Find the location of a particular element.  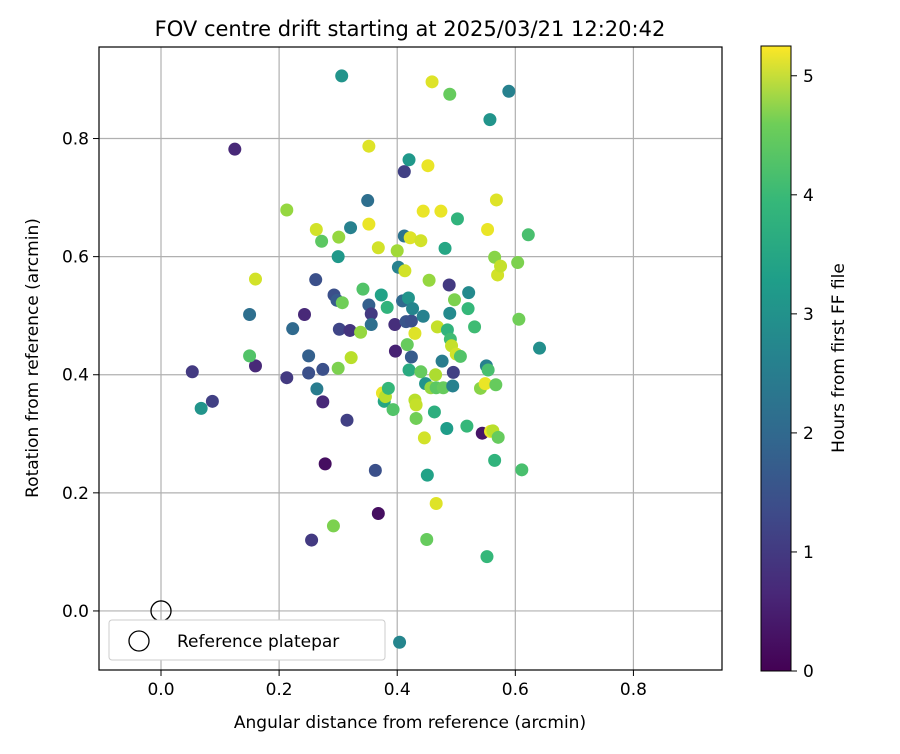

colorbar: 0 1 2 3 4 5 Hours from first FF file is located at coordinates (804, 363).